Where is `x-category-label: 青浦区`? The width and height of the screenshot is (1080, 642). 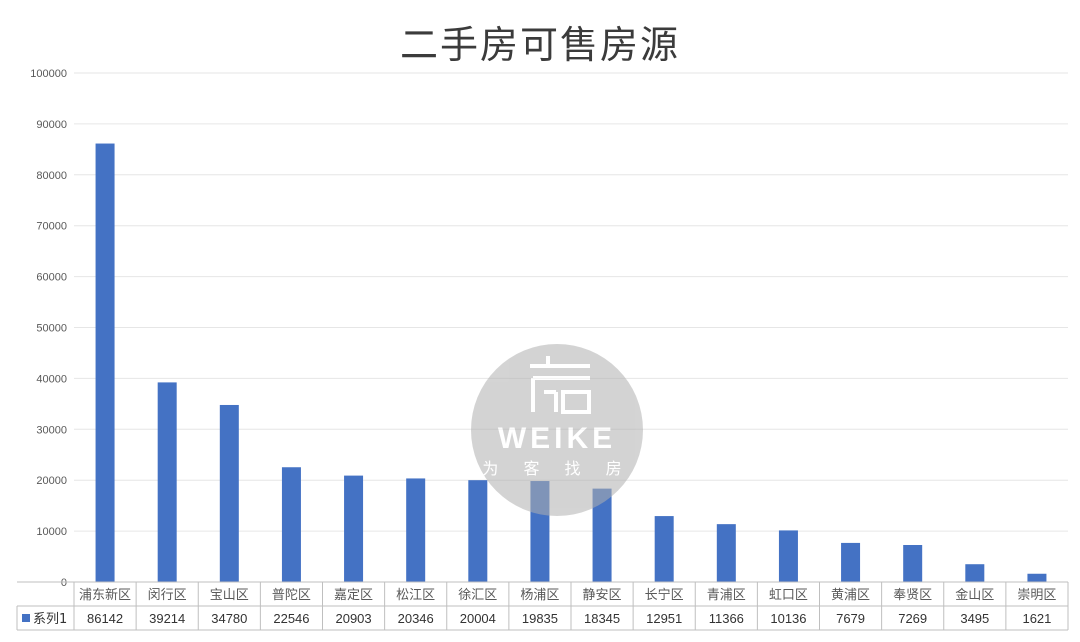 x-category-label: 青浦区 is located at coordinates (726, 595).